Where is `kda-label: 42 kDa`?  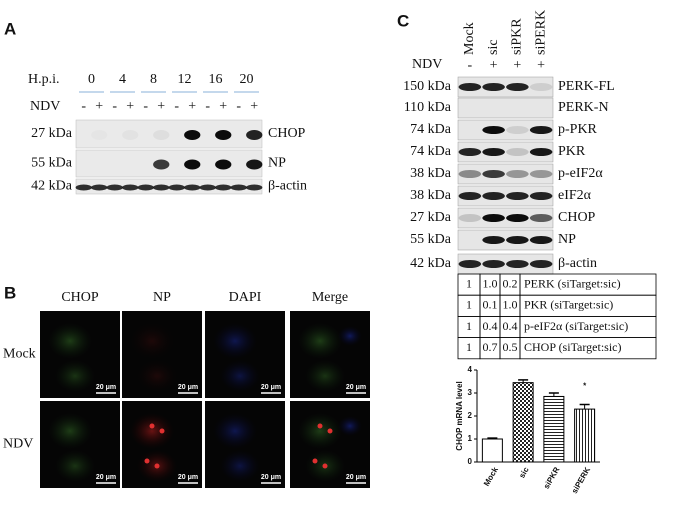 kda-label: 42 kDa is located at coordinates (431, 263).